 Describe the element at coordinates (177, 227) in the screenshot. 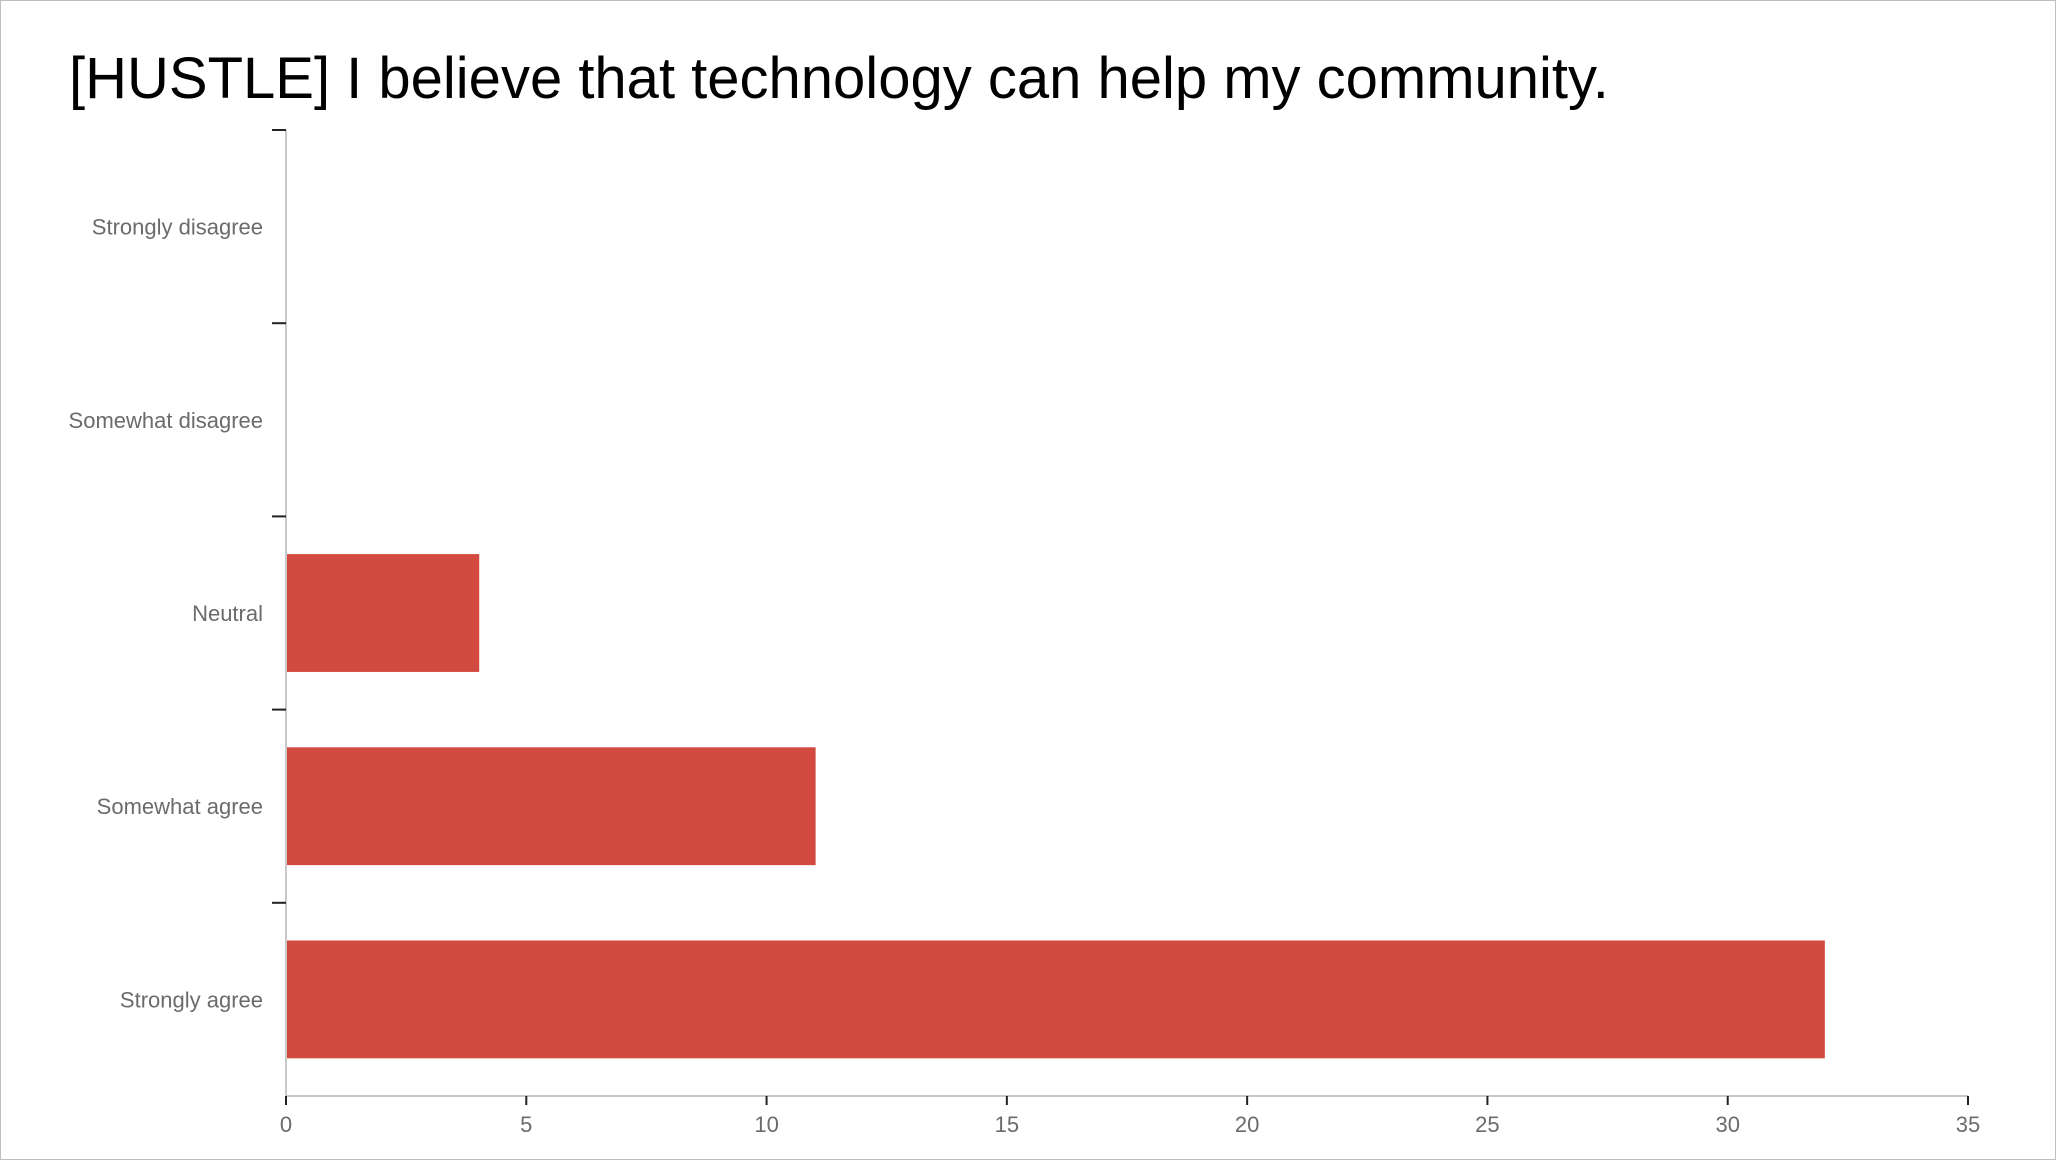

I see `y-tick-label: Strongly disagree` at that location.